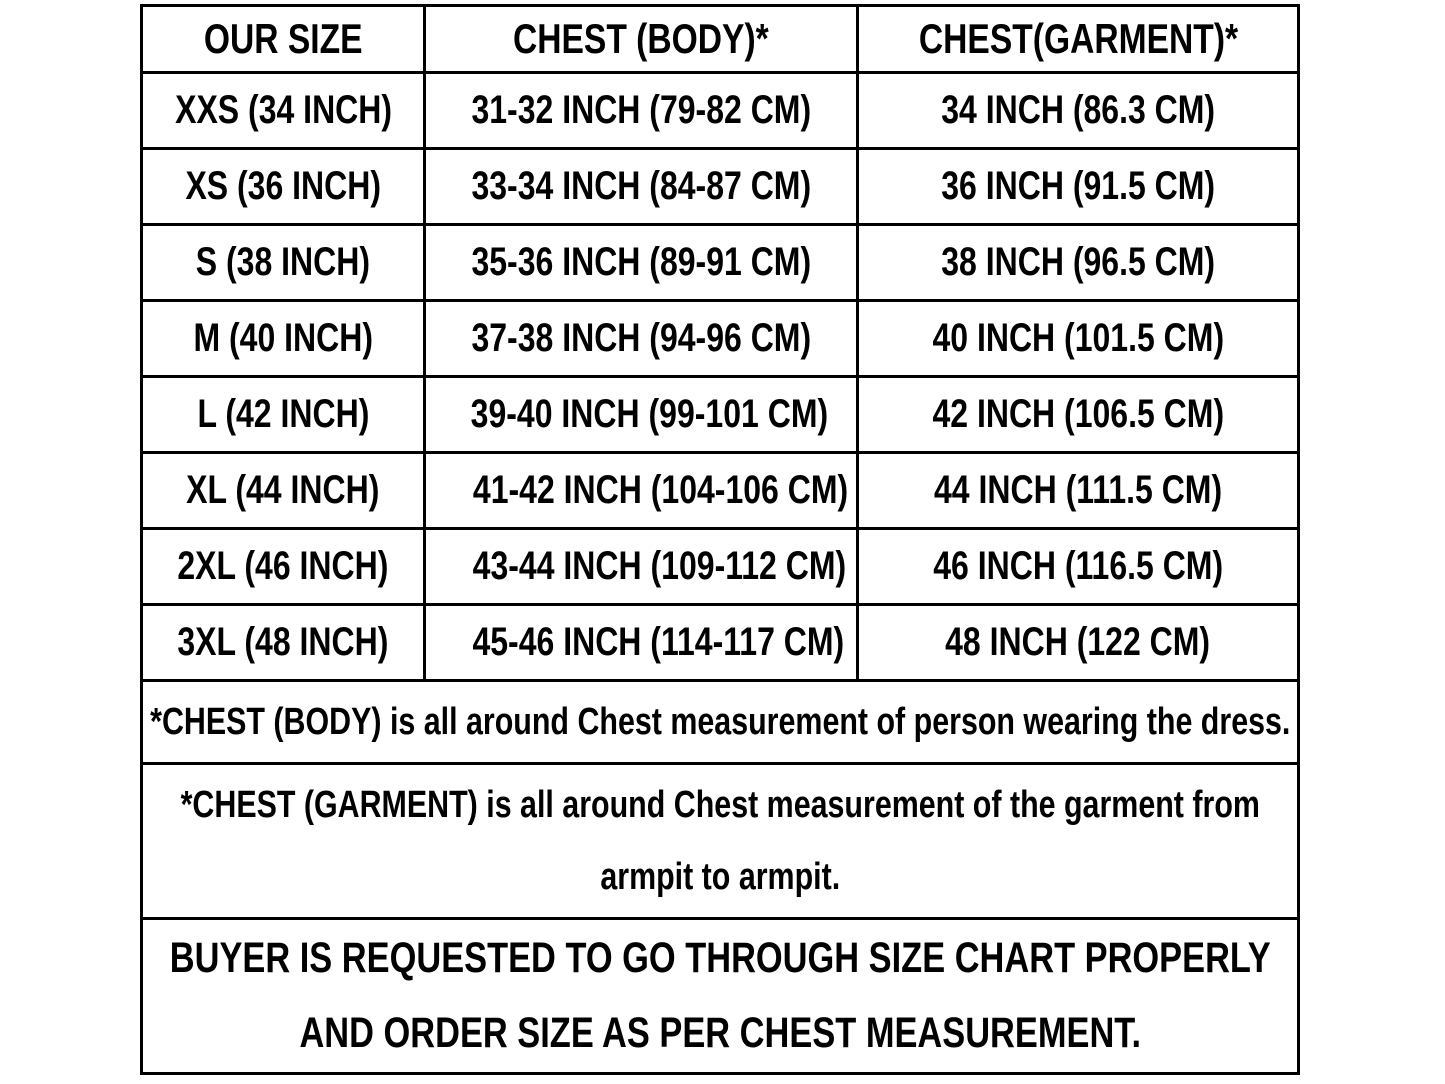  Describe the element at coordinates (283, 186) in the screenshot. I see `size-cell: XS (36 INCH)` at that location.